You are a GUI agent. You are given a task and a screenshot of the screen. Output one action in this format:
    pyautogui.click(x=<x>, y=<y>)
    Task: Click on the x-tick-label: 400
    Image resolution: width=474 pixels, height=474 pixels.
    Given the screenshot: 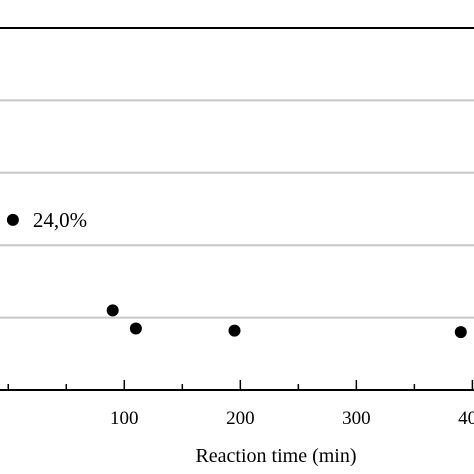 What is the action you would take?
    pyautogui.click(x=466, y=418)
    